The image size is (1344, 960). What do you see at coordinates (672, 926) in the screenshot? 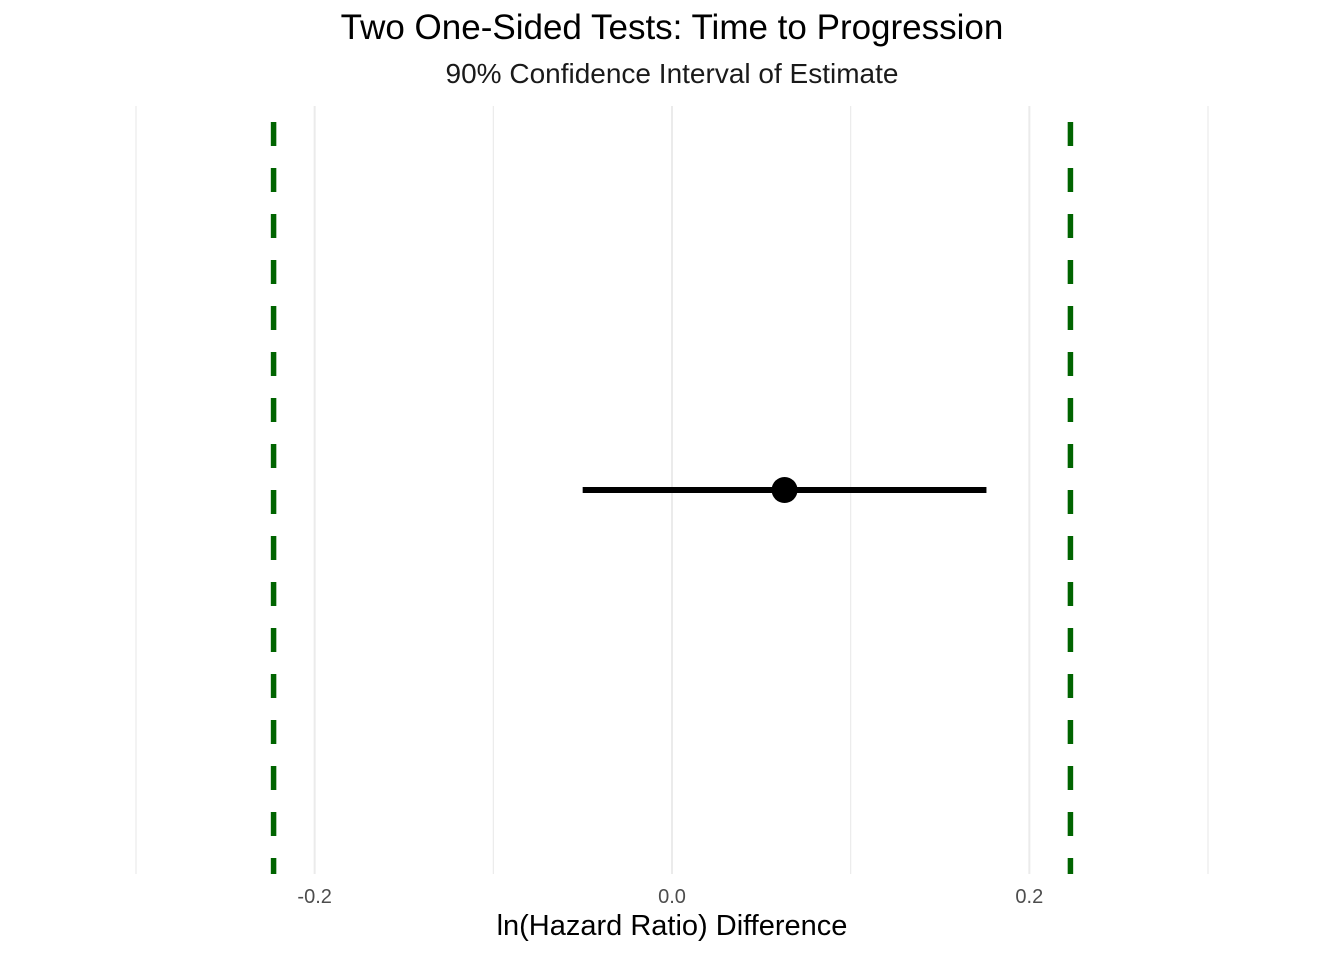
I see `x-axis-label: ln(Hazard Ratio) Difference` at bounding box center [672, 926].